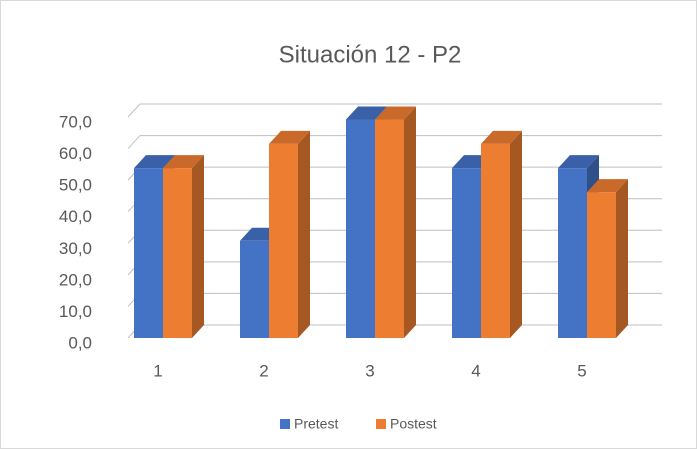  What do you see at coordinates (263, 370) in the screenshot?
I see `x-tick-label: 2` at bounding box center [263, 370].